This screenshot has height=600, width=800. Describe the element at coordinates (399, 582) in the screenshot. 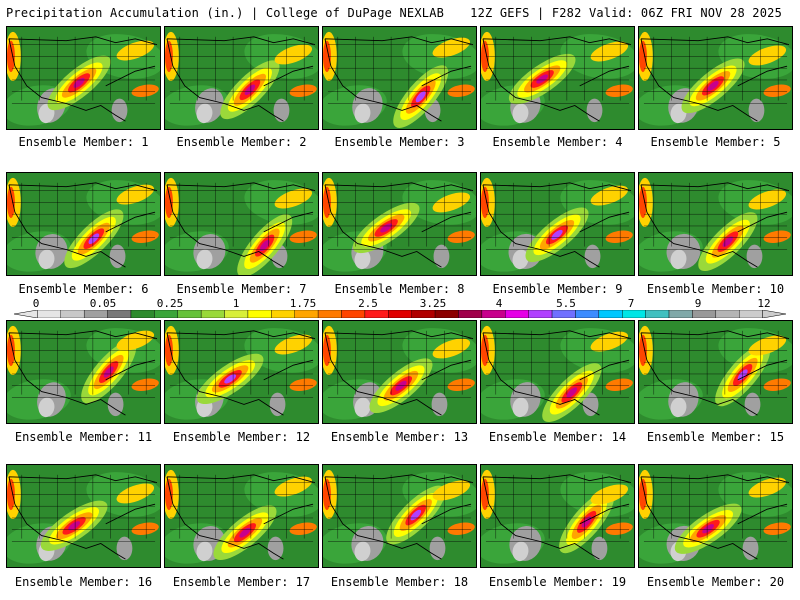

I see `ensemble-member-label: Ensemble Member: 18` at that location.